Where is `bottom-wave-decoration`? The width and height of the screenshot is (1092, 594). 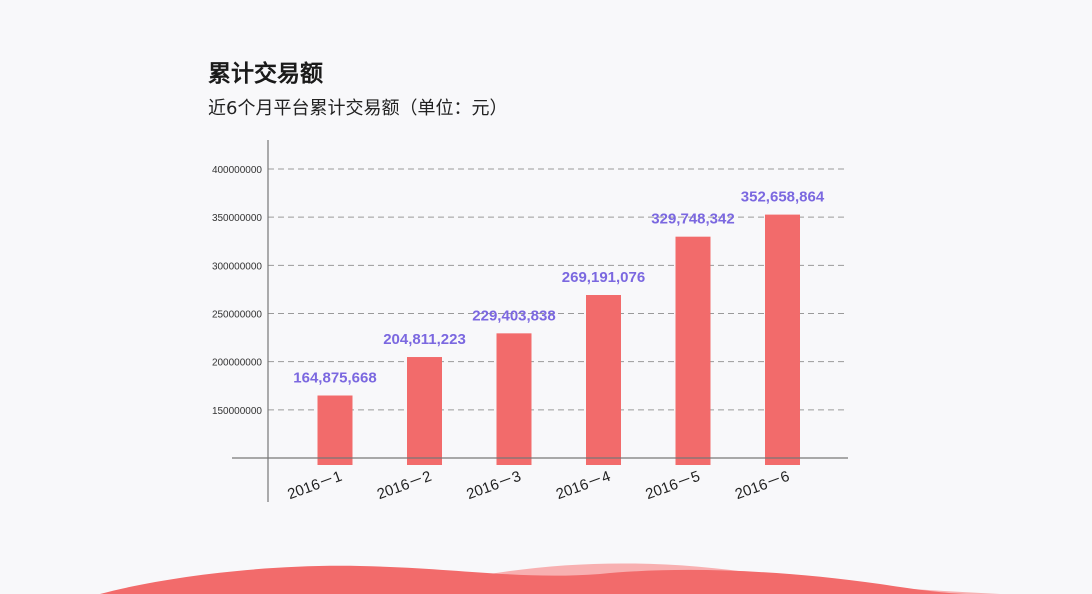 bottom-wave-decoration is located at coordinates (550, 578).